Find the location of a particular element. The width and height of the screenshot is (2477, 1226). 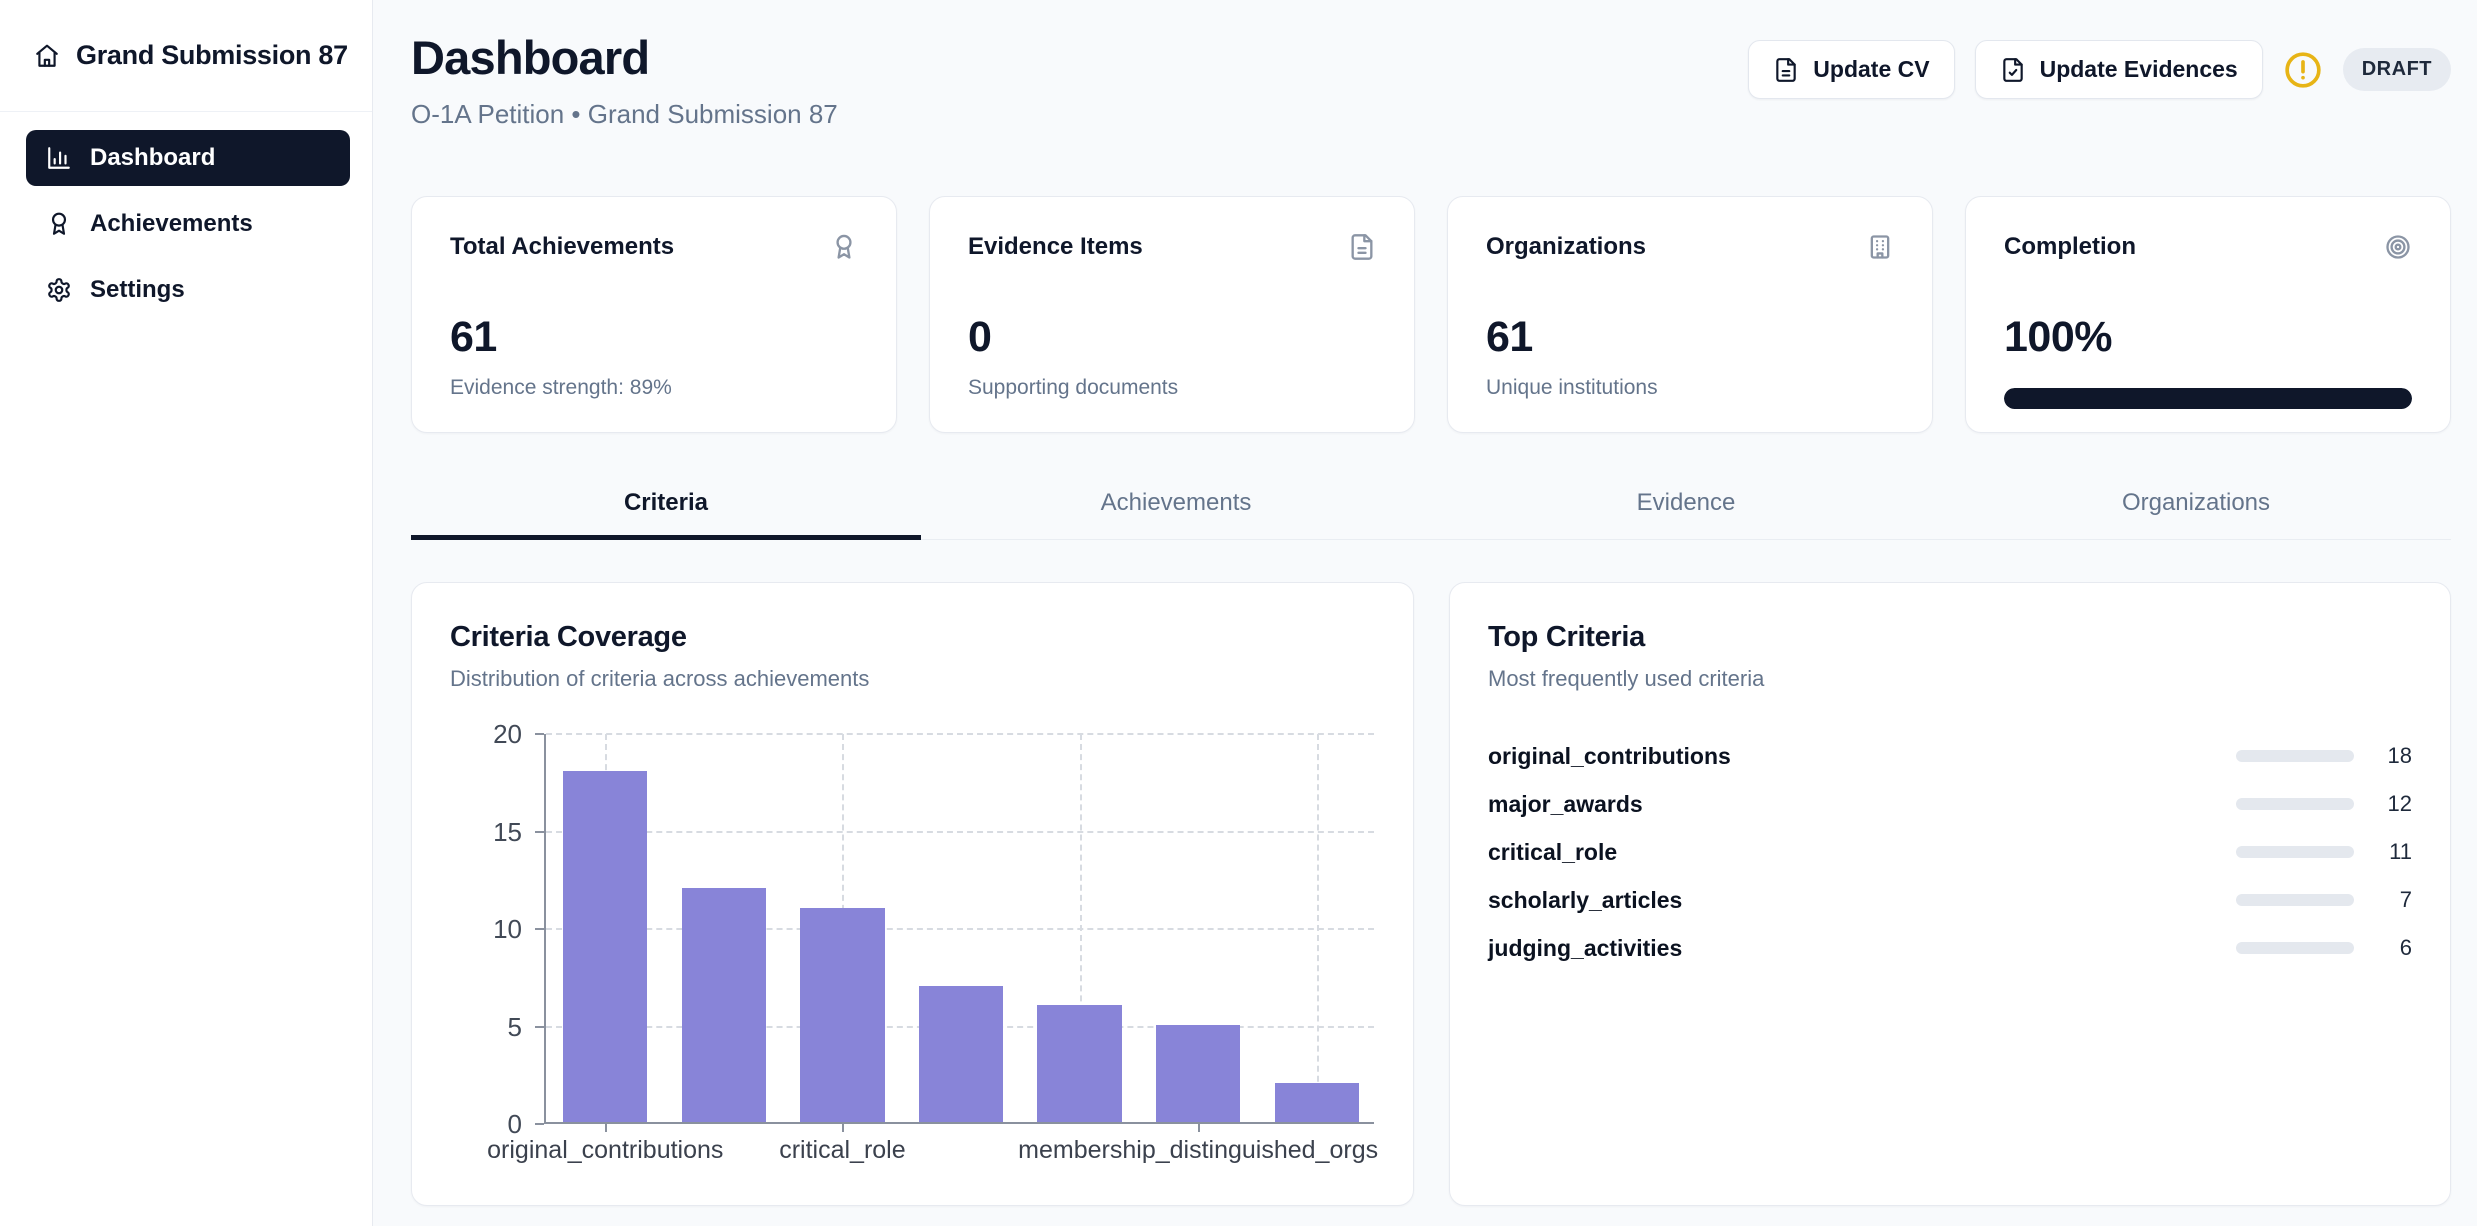

card-title: Organizations is located at coordinates (1566, 246).